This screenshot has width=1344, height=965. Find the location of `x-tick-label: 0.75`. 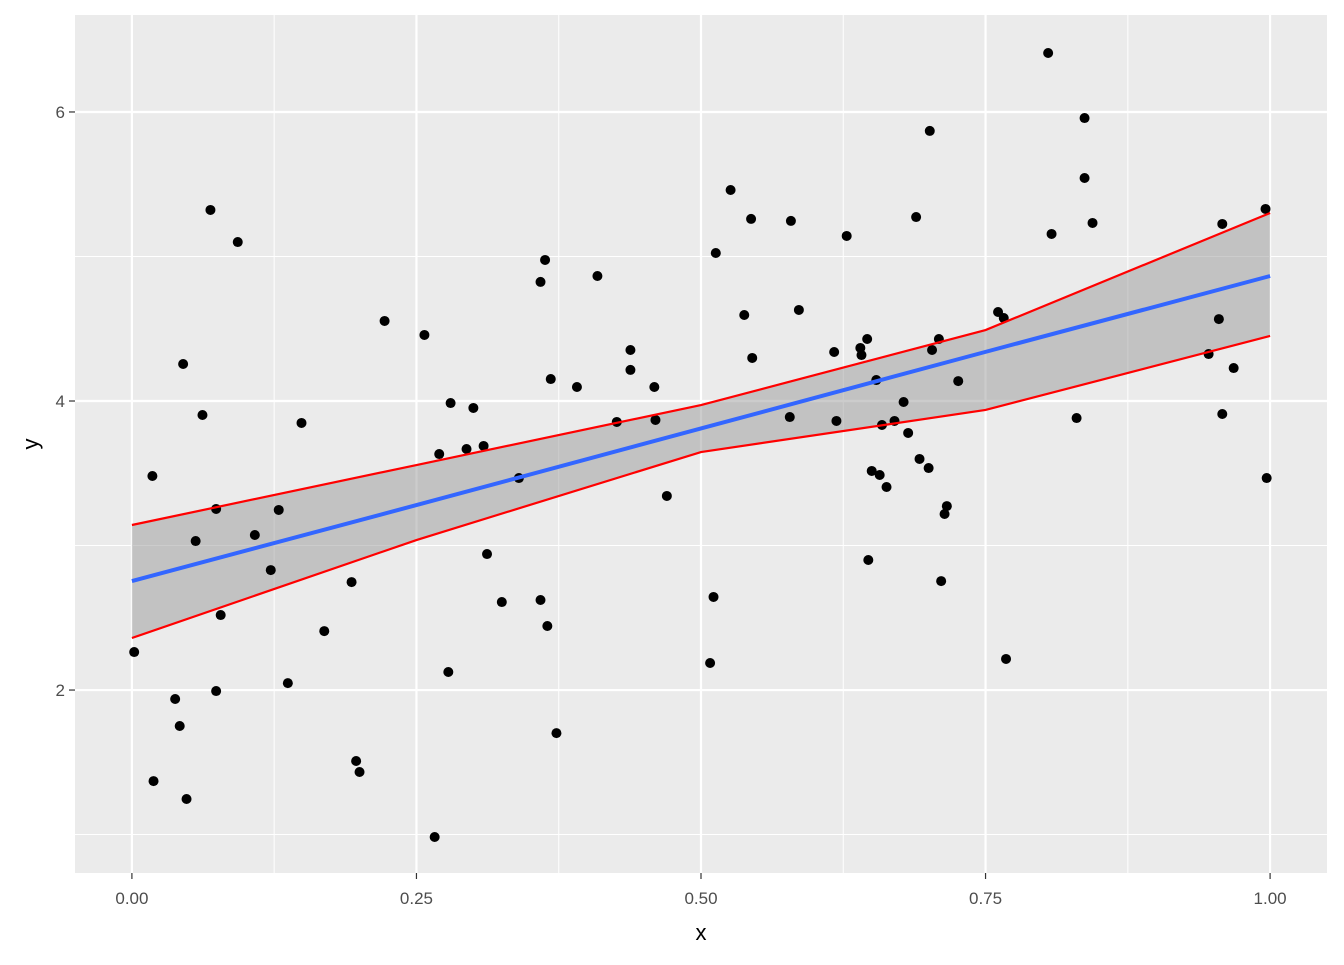

x-tick-label: 0.75 is located at coordinates (985, 898).